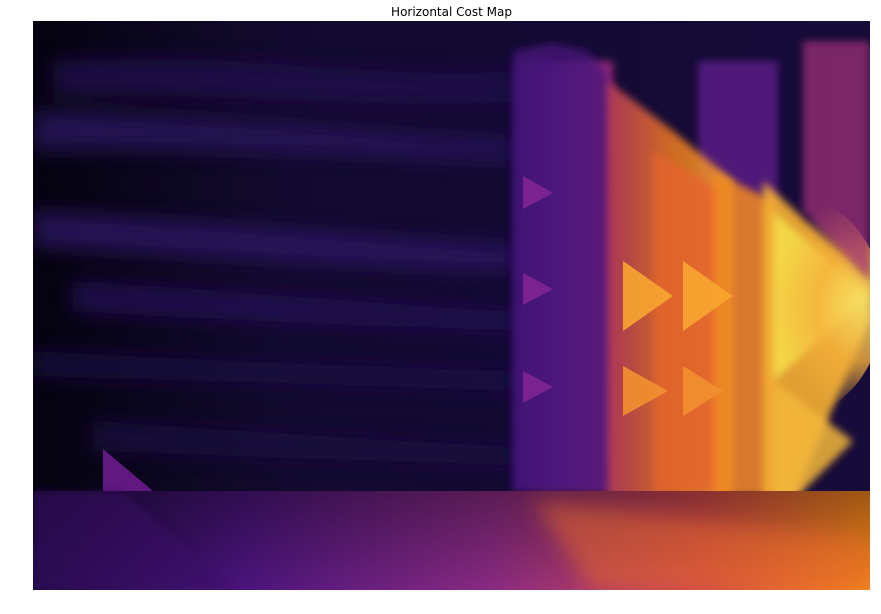 This screenshot has height=614, width=881. What do you see at coordinates (451, 12) in the screenshot?
I see `plot-title: Horizontal Cost Map` at bounding box center [451, 12].